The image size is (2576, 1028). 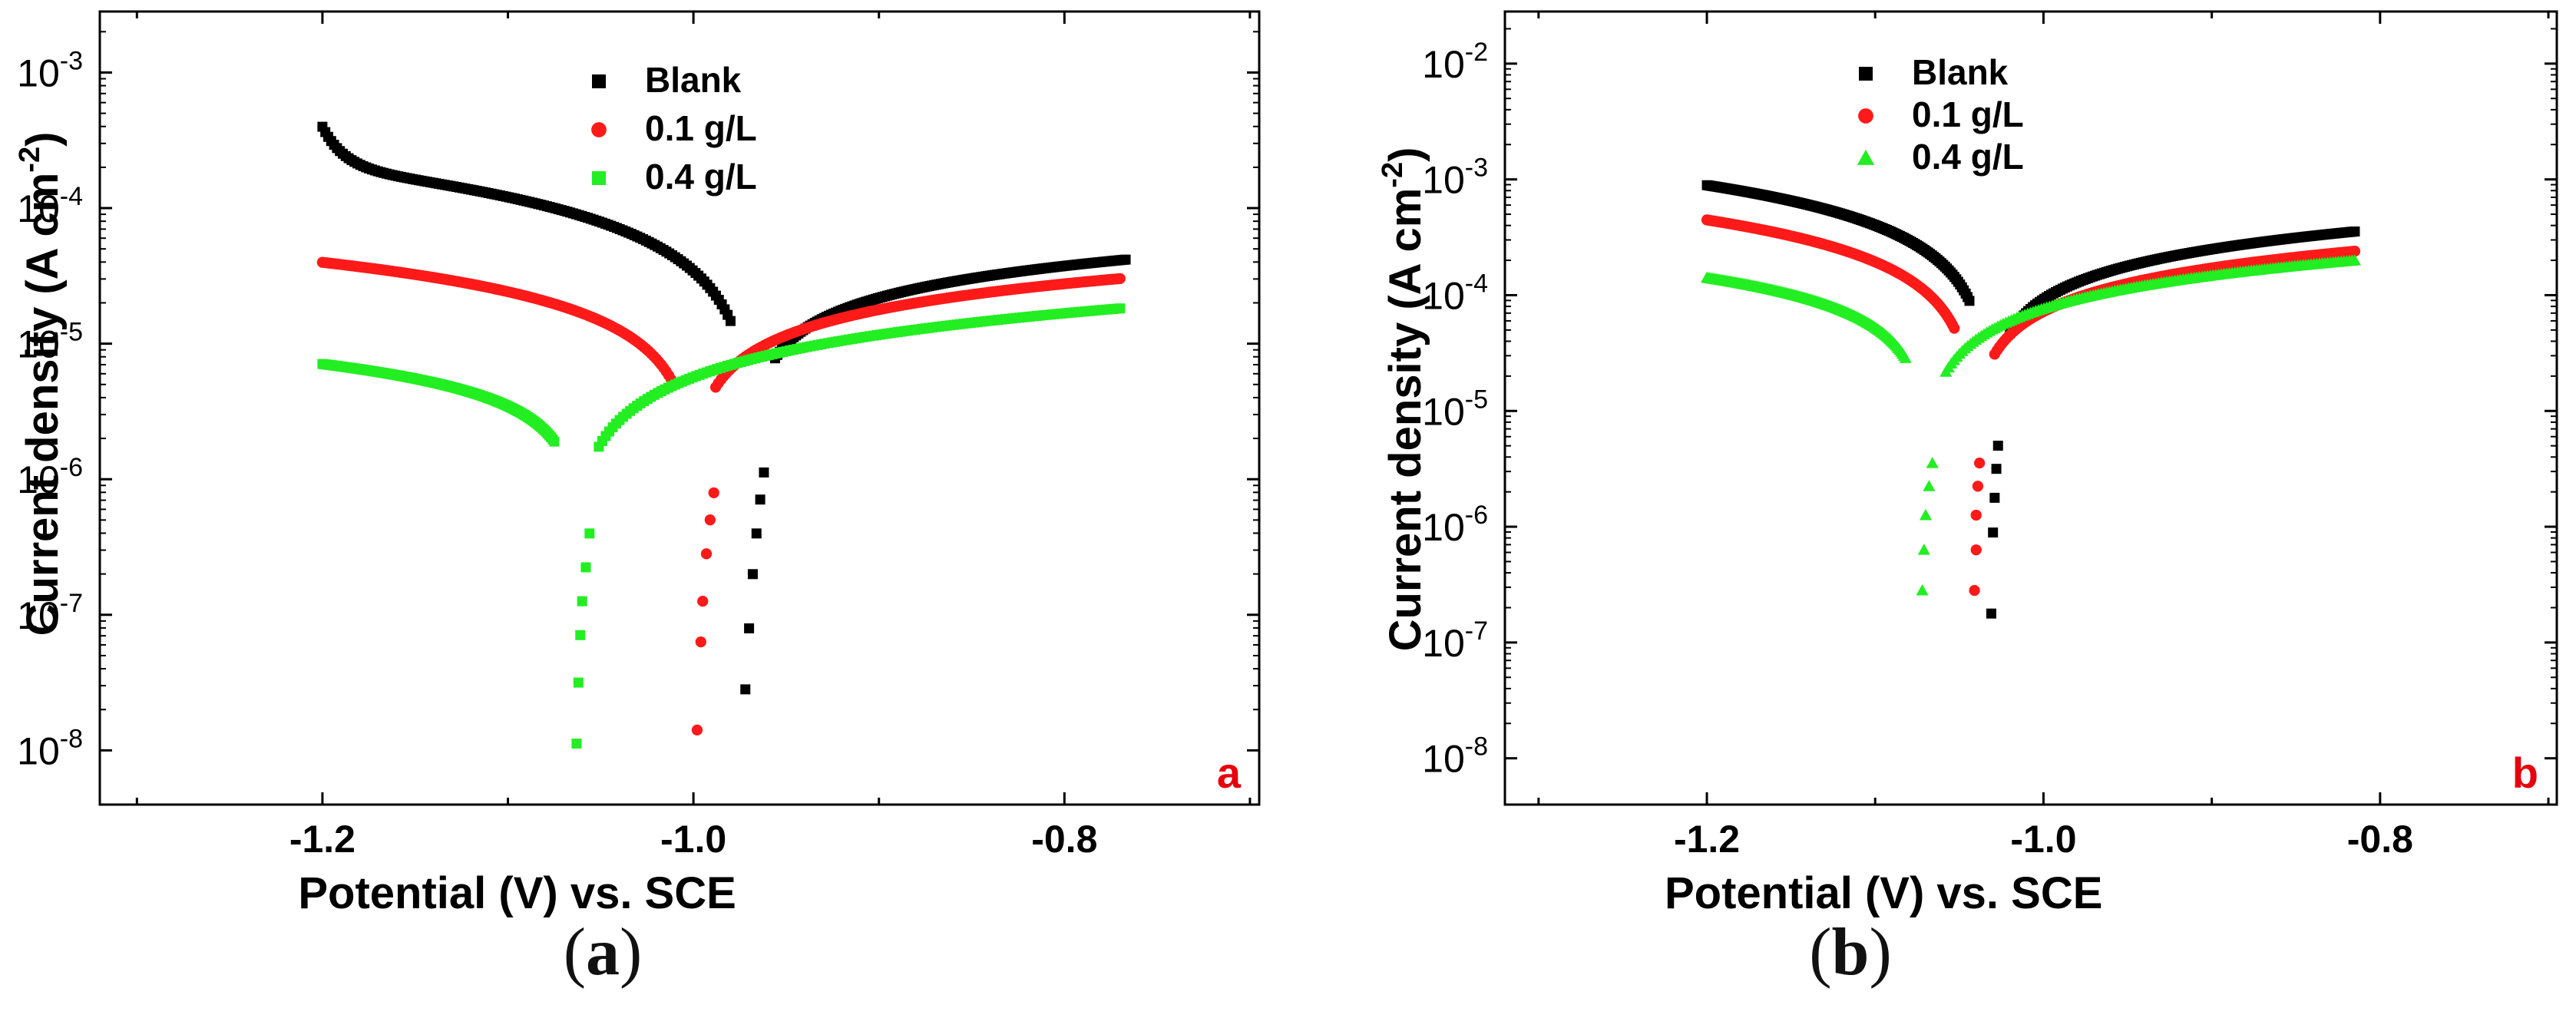 I want to click on caption-a: (a), so click(x=603, y=952).